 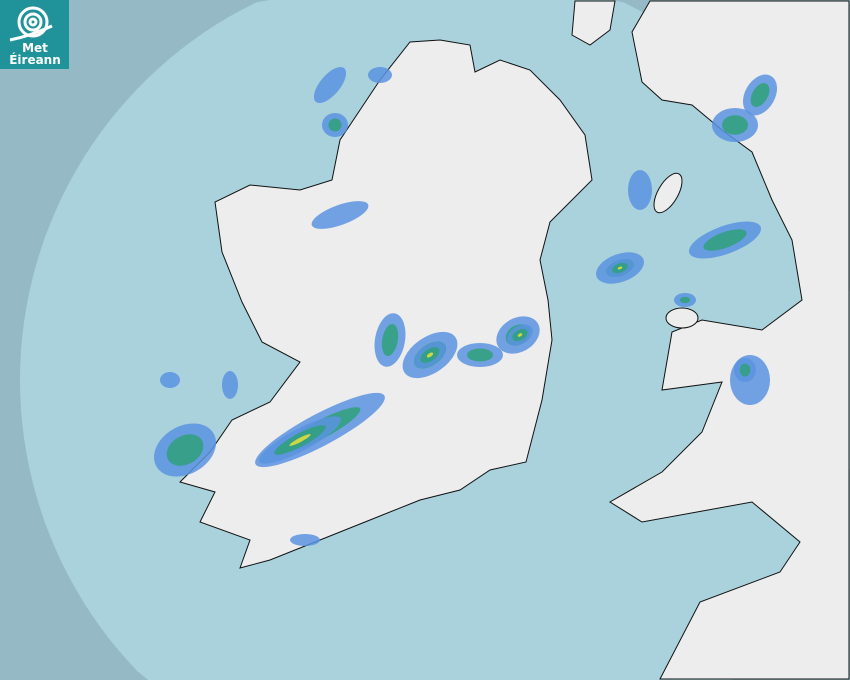 I want to click on logo-line-1: Met, so click(x=35, y=48).